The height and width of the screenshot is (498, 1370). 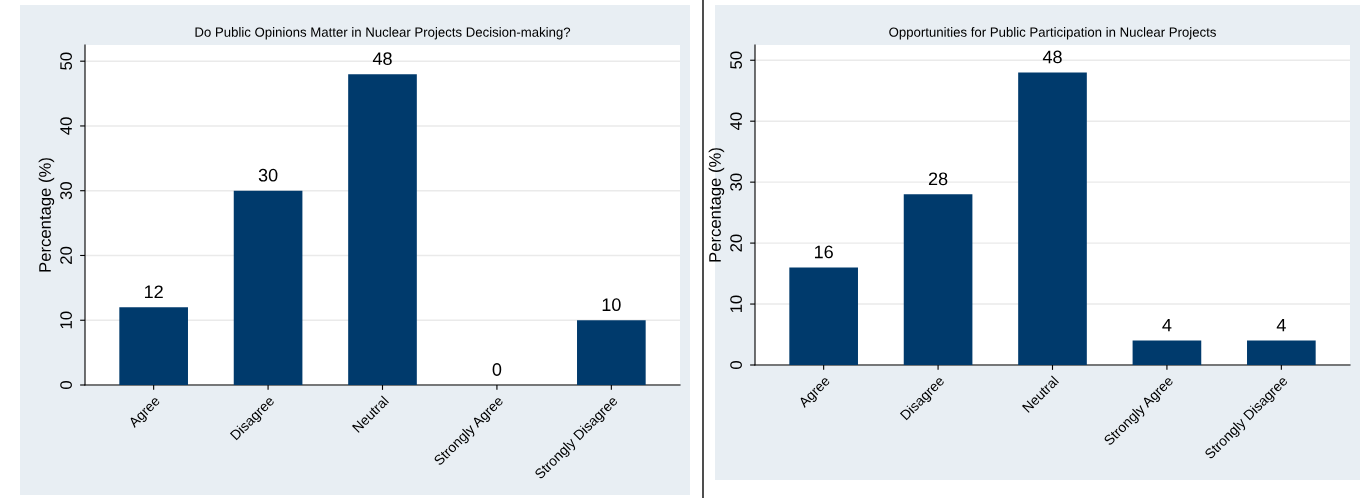 What do you see at coordinates (153, 291) in the screenshot?
I see `data-label: 12` at bounding box center [153, 291].